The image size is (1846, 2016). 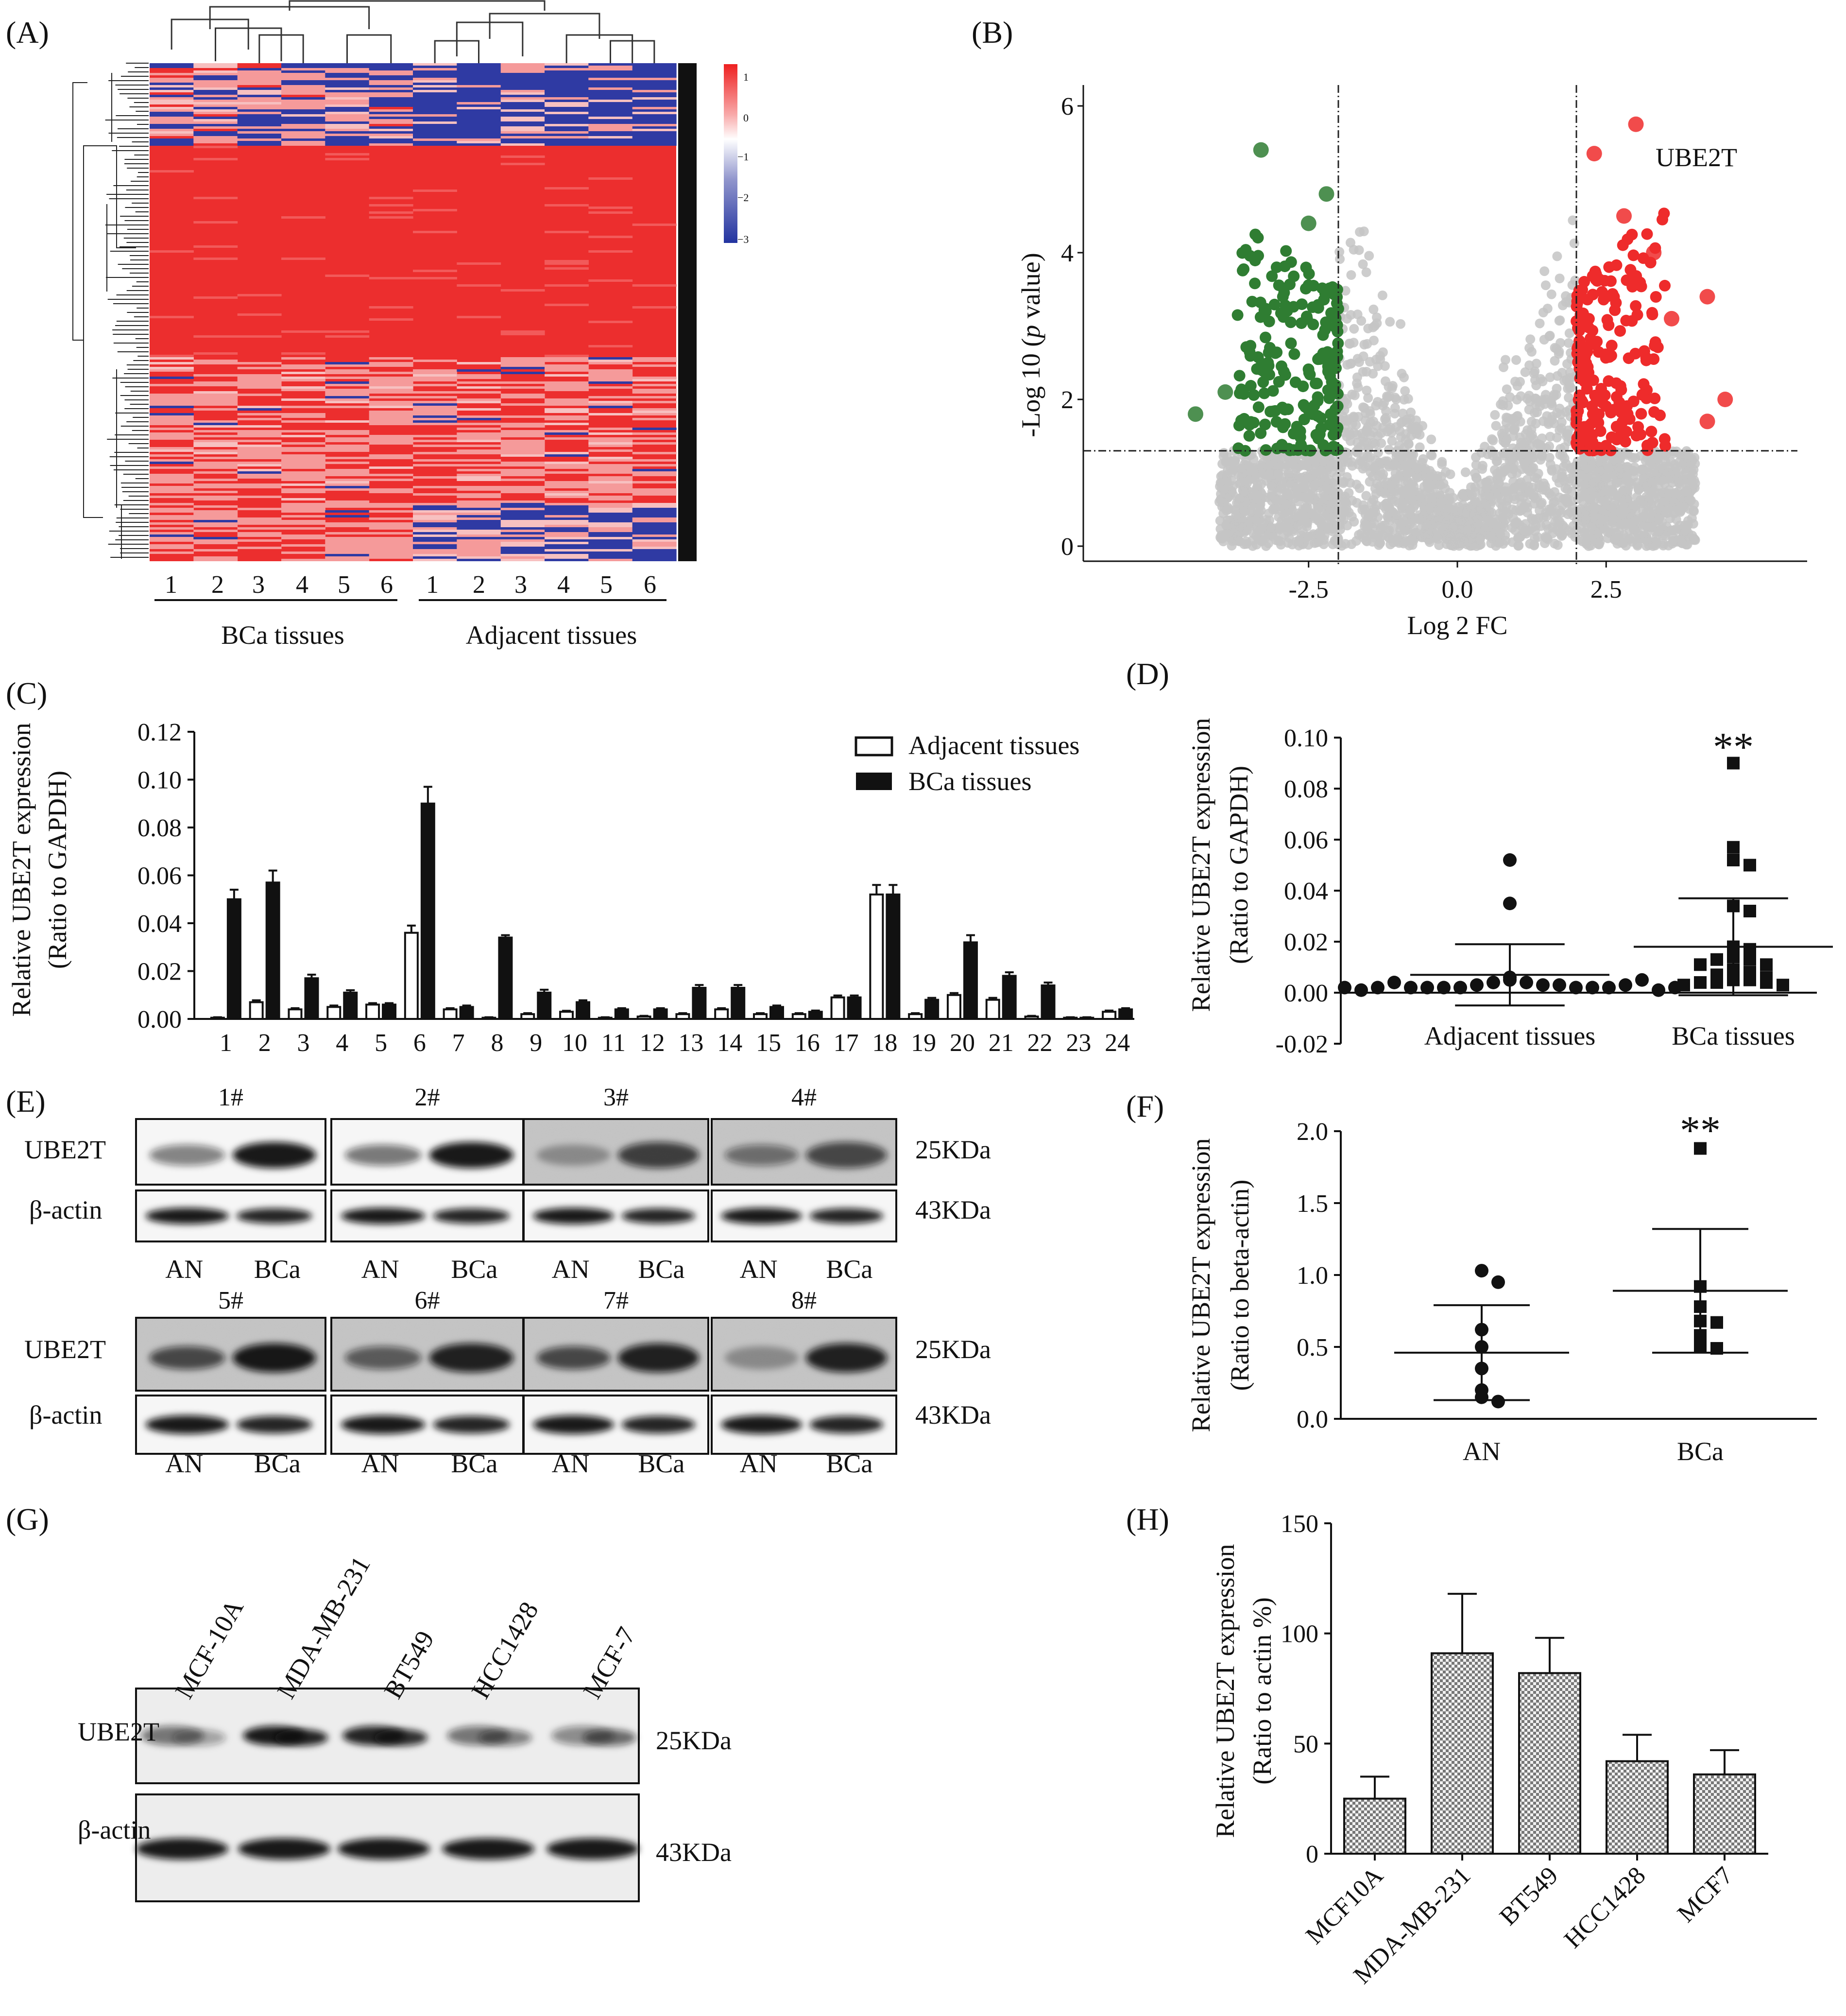 What do you see at coordinates (65, 1149) in the screenshot?
I see `protein-label: UBE2T` at bounding box center [65, 1149].